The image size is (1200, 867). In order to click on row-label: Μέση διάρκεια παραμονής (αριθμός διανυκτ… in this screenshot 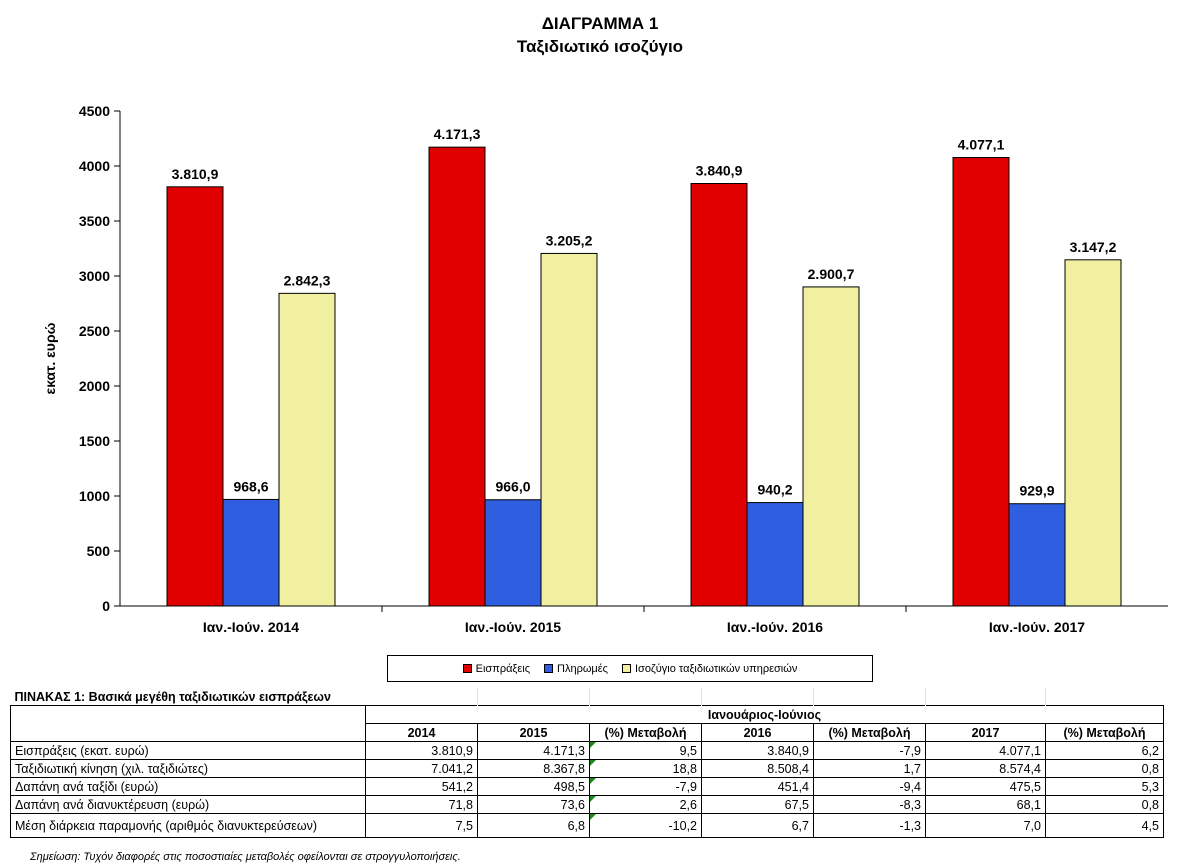, I will do `click(188, 825)`.